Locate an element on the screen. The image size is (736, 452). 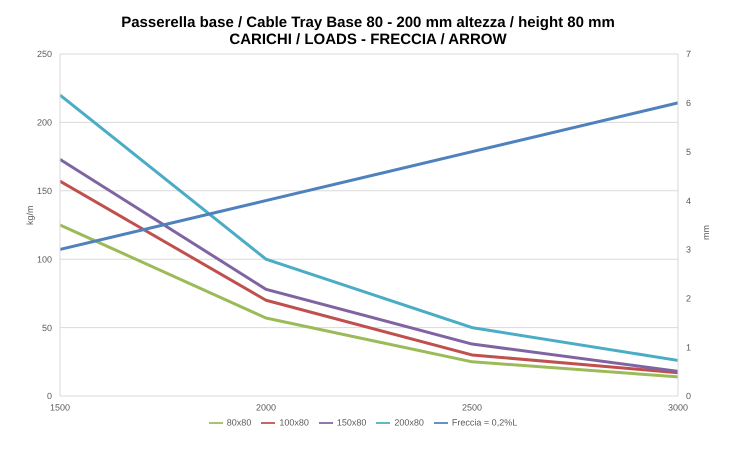
y2-axis-title: mm is located at coordinates (706, 232).